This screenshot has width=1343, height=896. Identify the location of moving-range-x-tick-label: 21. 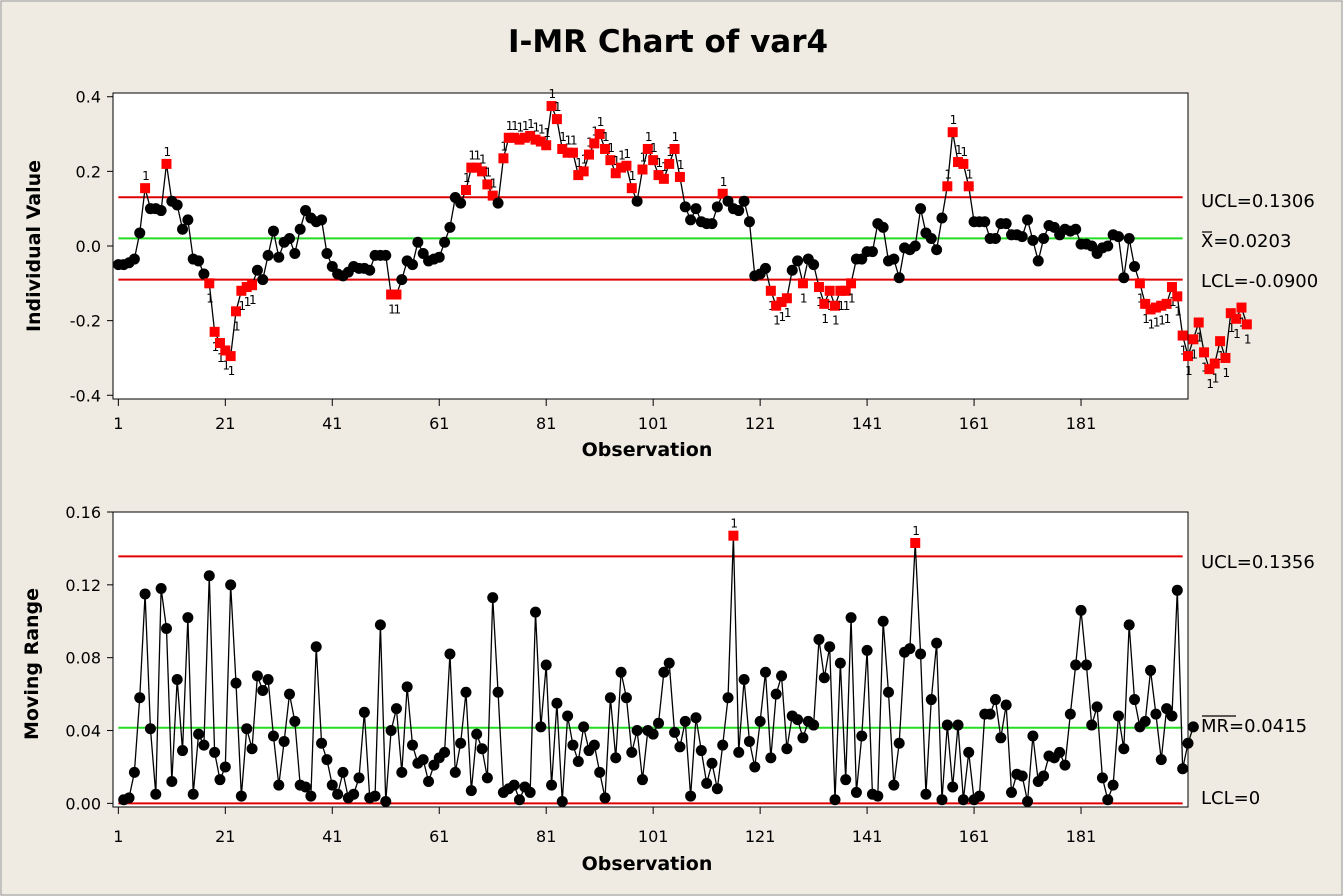
(225, 836).